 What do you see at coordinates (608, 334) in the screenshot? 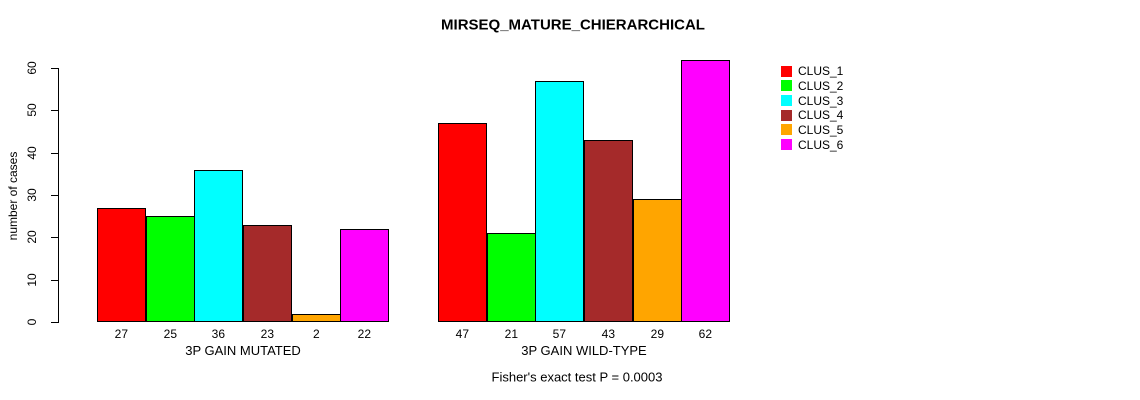
I see `bar-value-label: 43` at bounding box center [608, 334].